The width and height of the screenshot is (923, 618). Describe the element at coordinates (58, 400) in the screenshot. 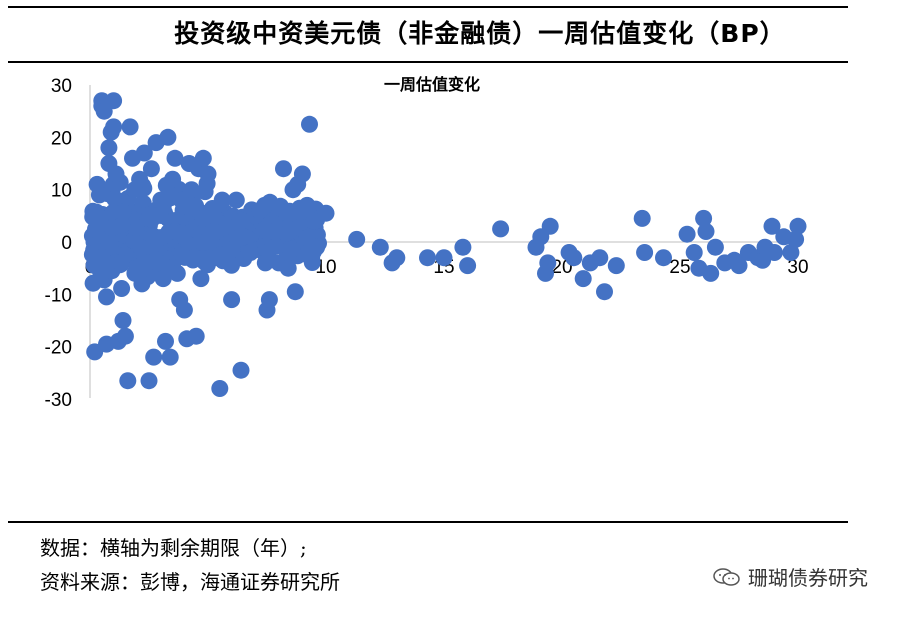

I see `y-tick-label: -30` at that location.